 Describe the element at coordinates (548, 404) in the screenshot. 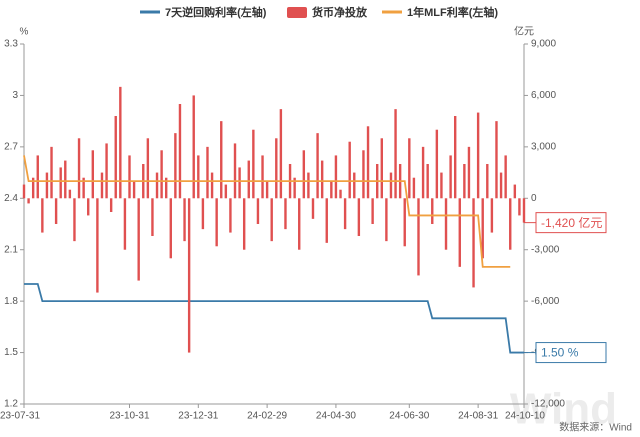

I see `y2-tick-label: -12,000` at that location.